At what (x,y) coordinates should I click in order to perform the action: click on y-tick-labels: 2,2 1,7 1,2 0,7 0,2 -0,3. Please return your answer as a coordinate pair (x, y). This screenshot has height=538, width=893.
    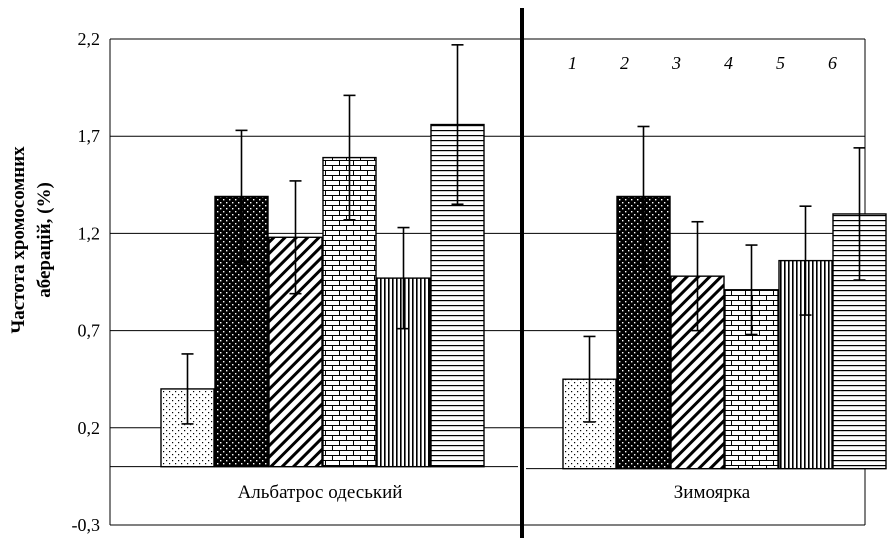
    Looking at the image, I should click on (86, 282).